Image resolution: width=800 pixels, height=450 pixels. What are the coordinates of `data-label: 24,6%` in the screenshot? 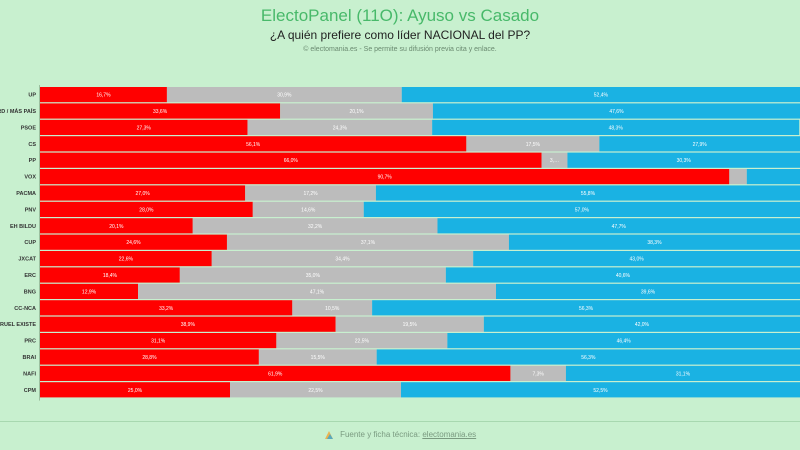 It's located at (133, 243).